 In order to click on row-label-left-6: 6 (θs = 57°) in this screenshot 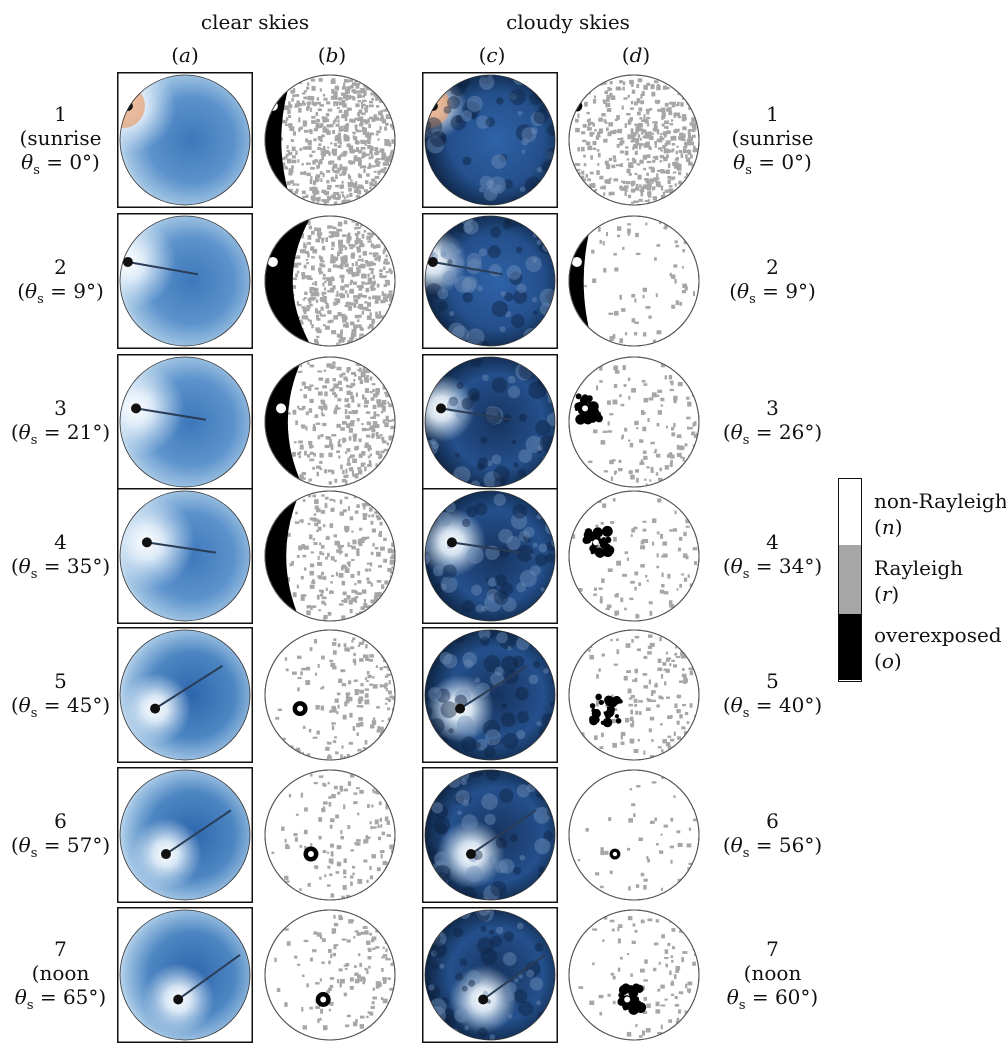, I will do `click(60, 835)`.